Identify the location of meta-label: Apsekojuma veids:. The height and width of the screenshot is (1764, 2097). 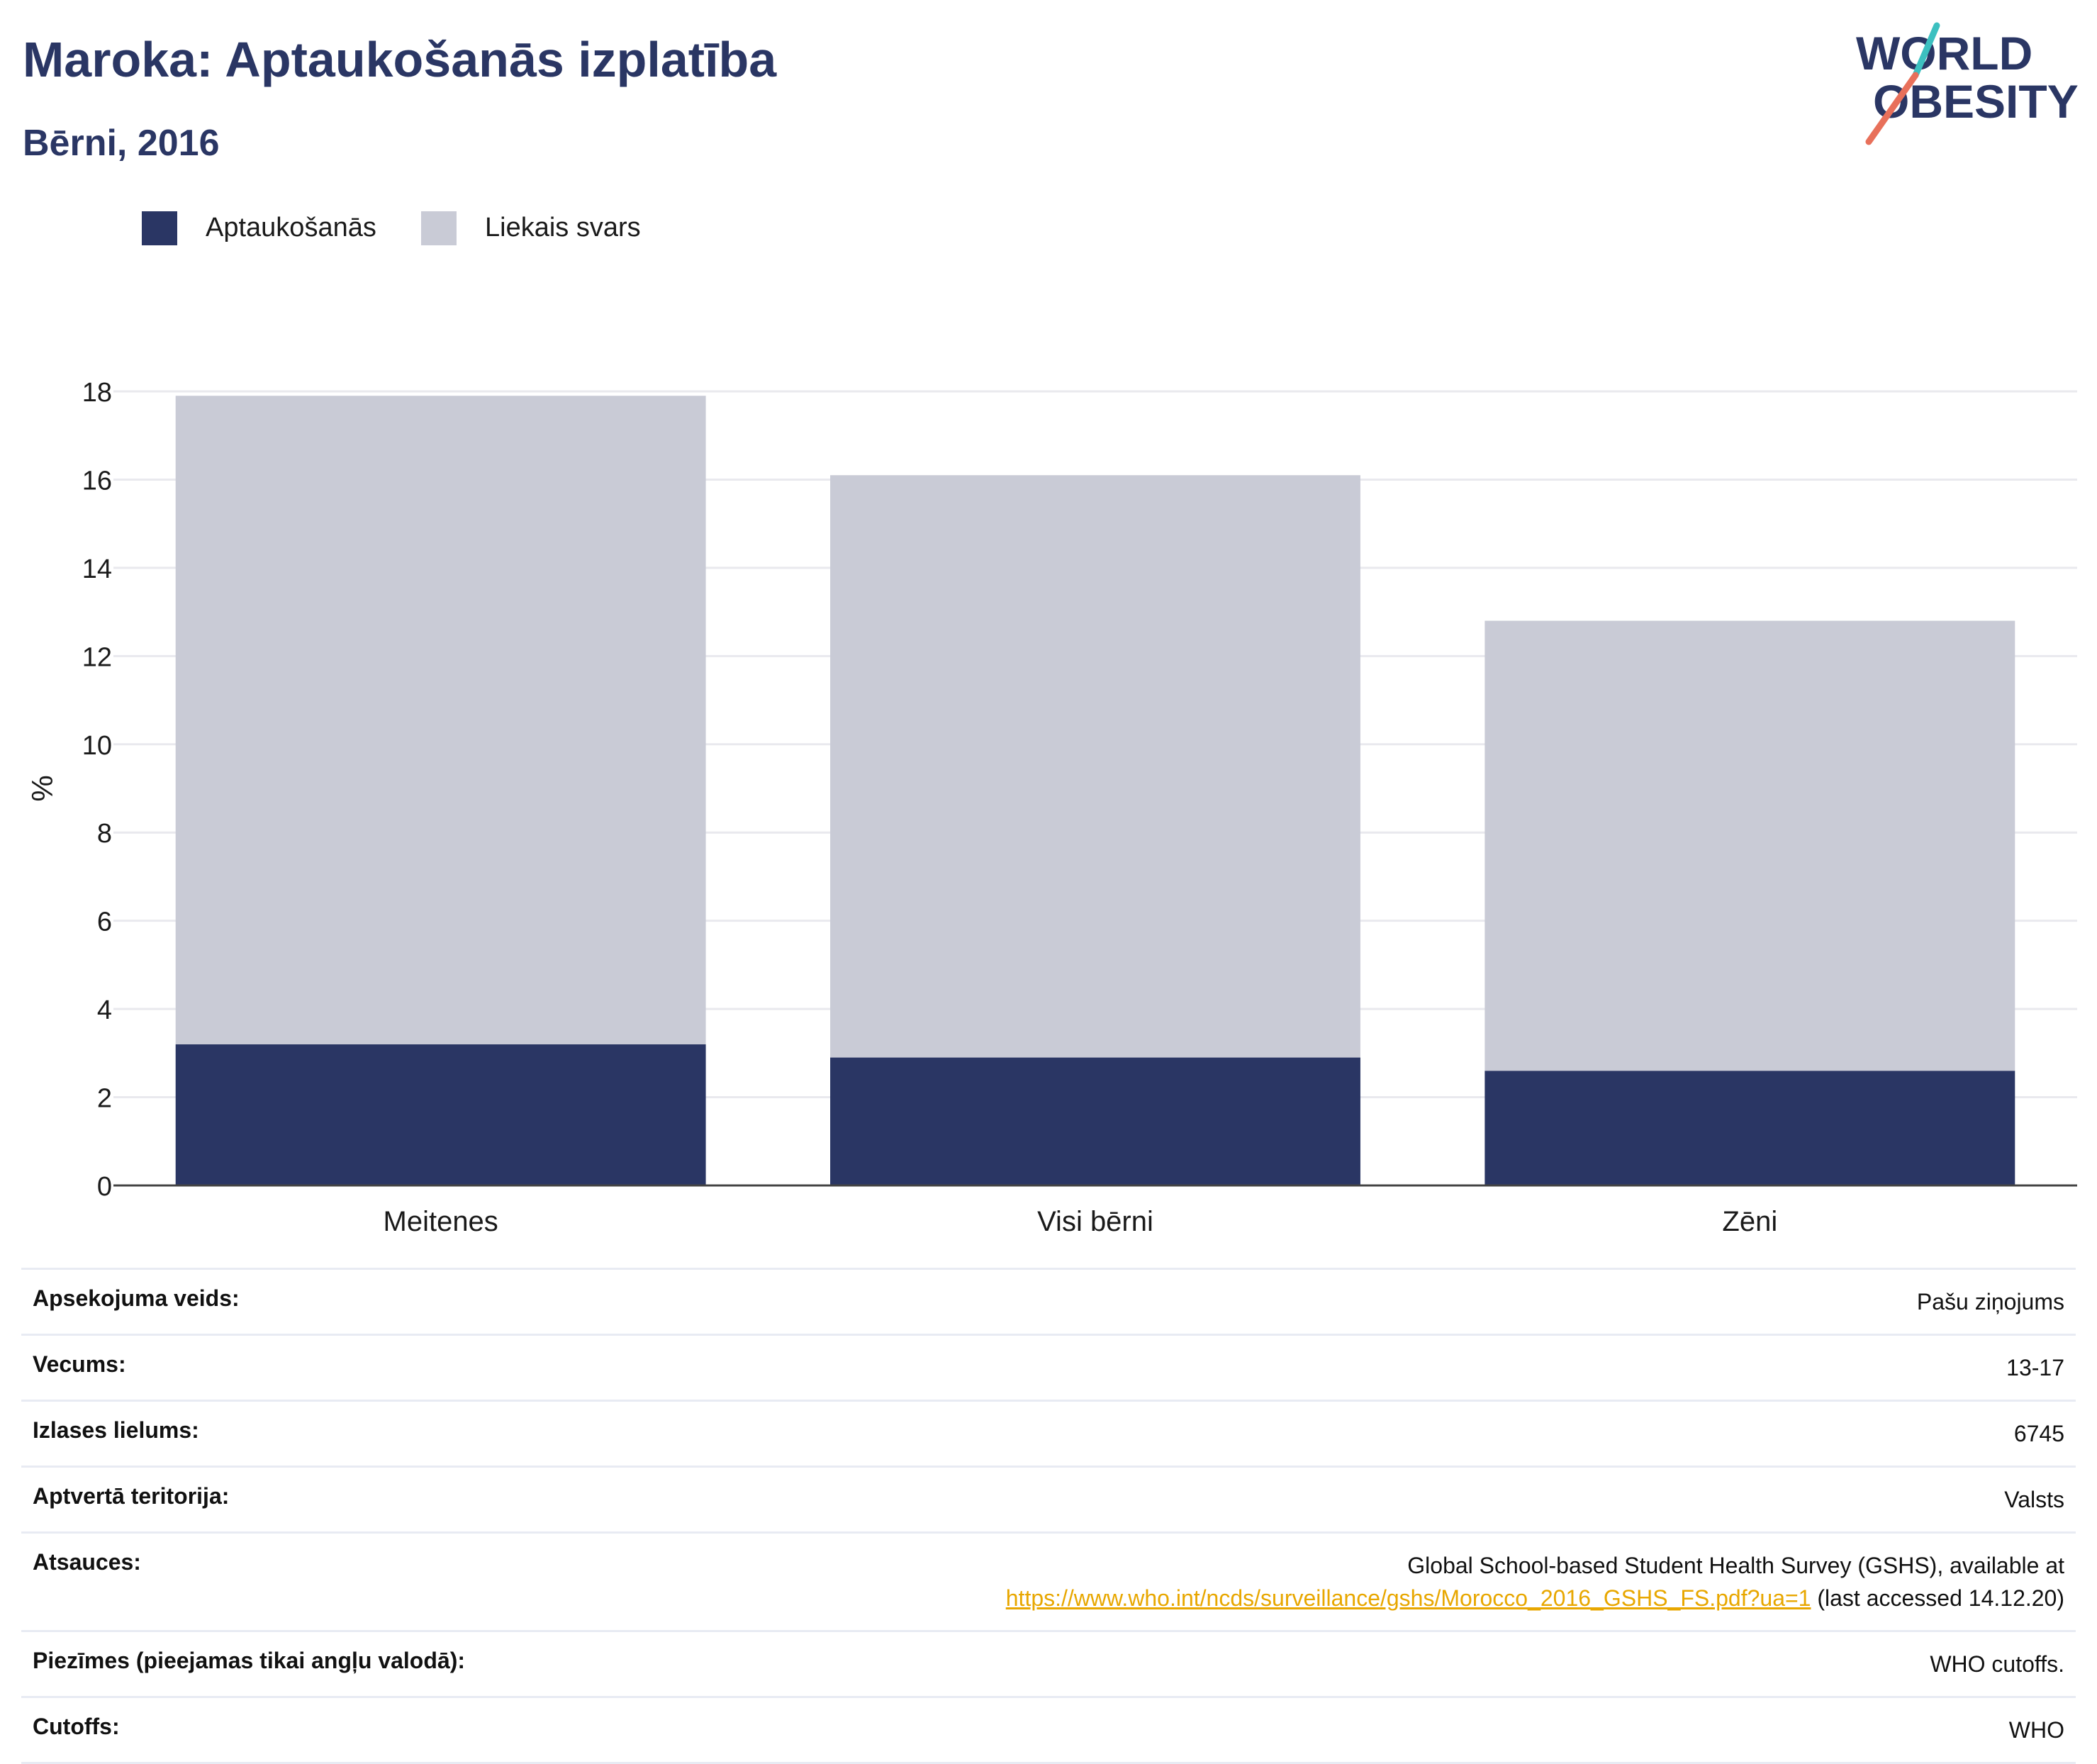
(136, 1298).